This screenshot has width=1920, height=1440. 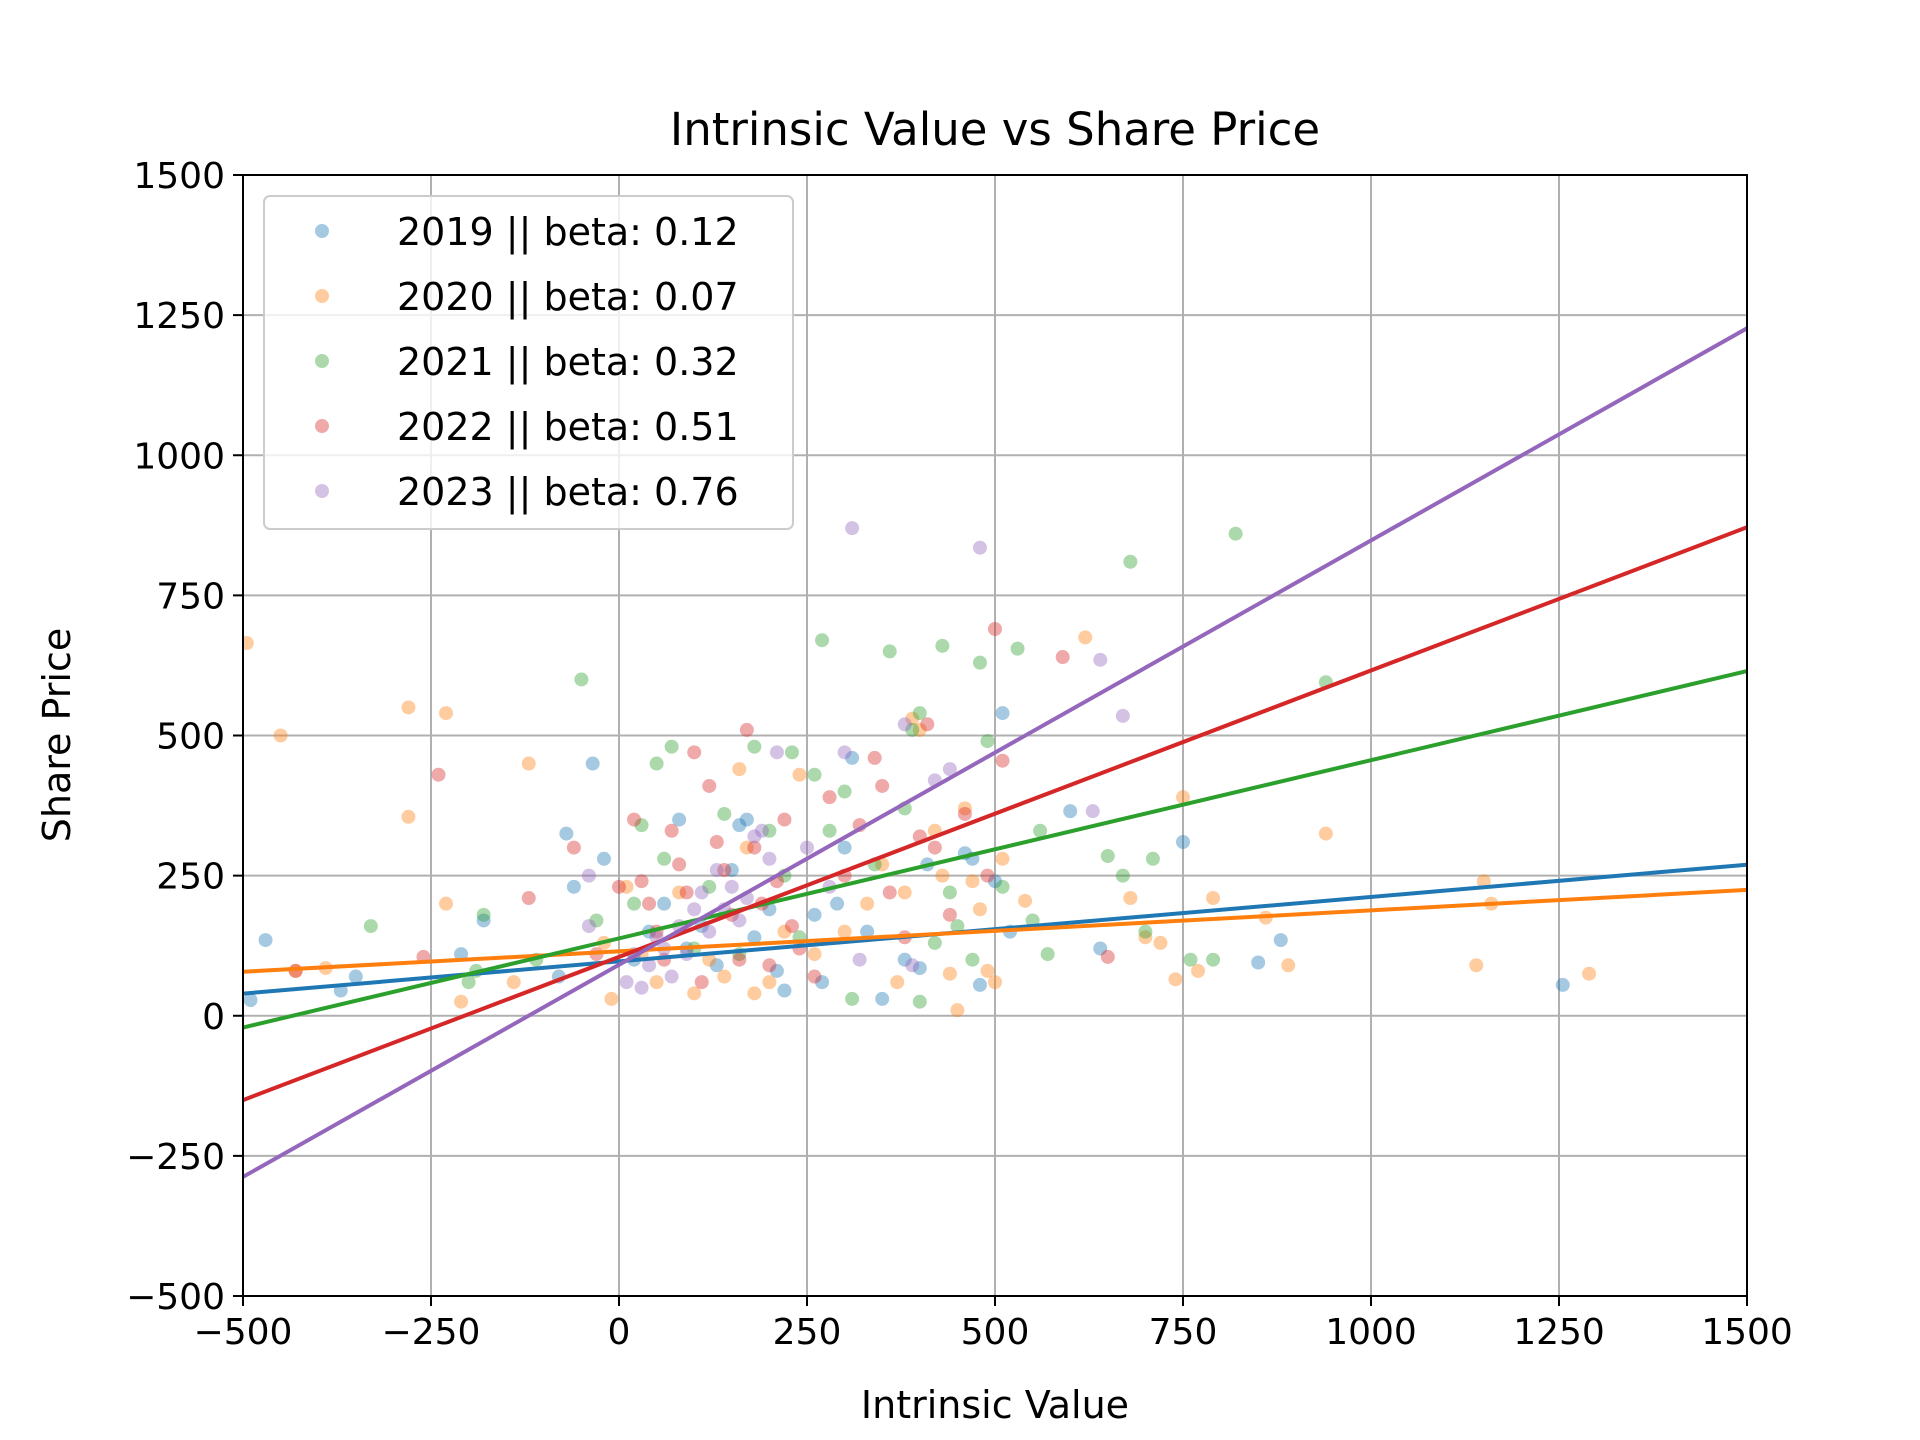 What do you see at coordinates (1371, 1332) in the screenshot?
I see `x-tick-label-6: 1000` at bounding box center [1371, 1332].